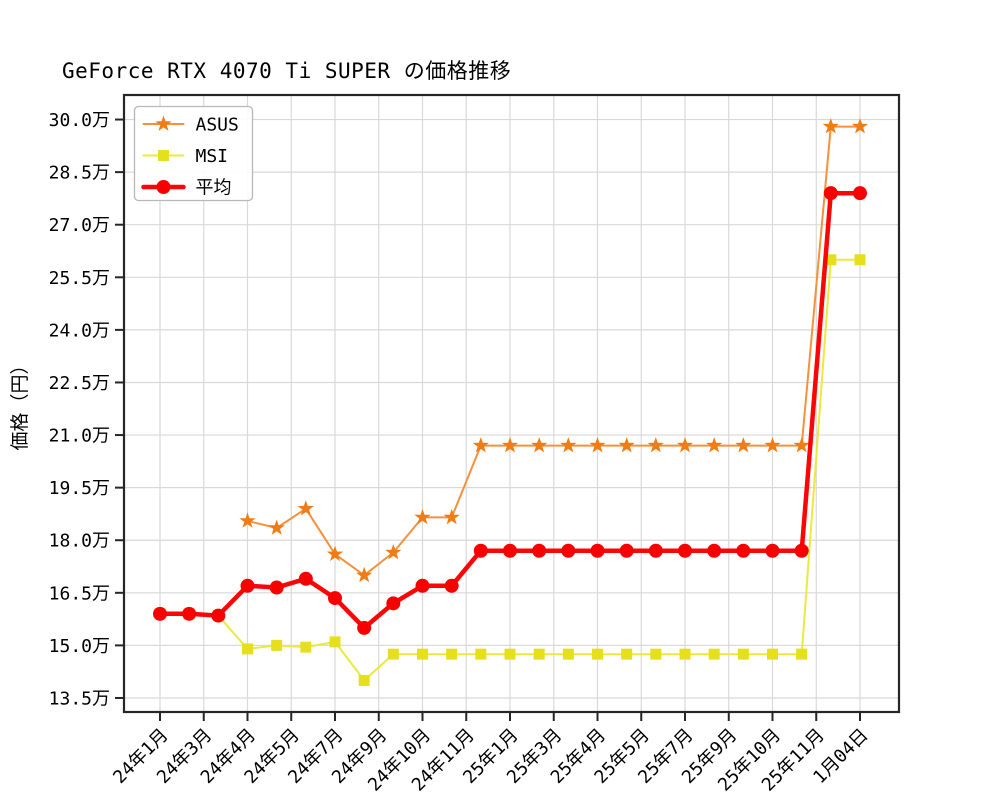 This screenshot has width=1000, height=800. I want to click on y-tick-label: 22.5万, so click(79, 383).